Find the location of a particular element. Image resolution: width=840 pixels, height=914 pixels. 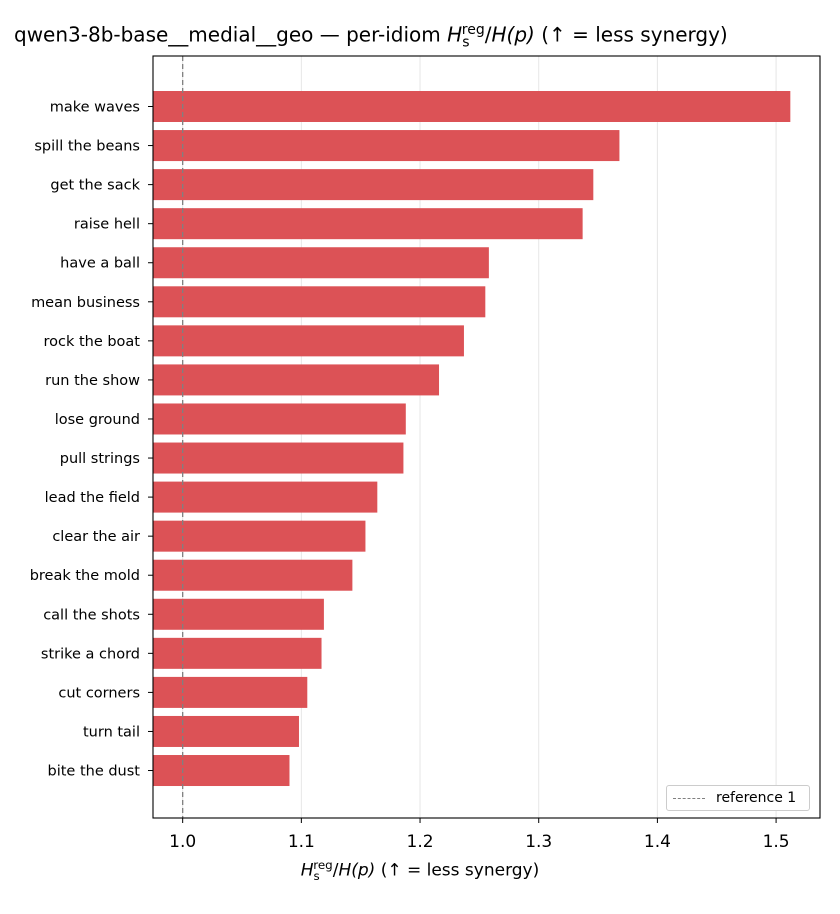

title-metric-suffix: (↑ = less synergy) is located at coordinates (634, 34).